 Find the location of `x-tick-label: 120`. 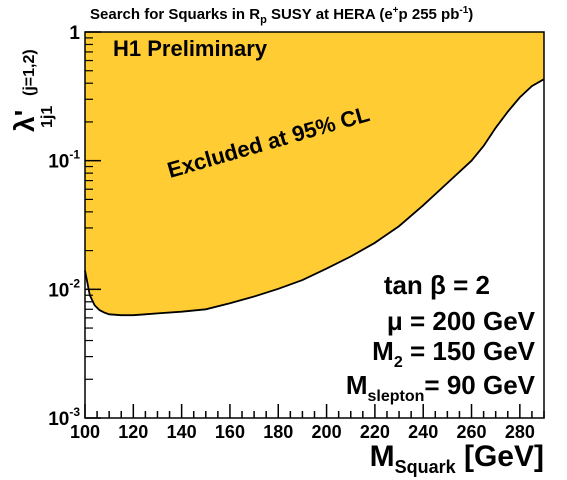

x-tick-label: 120 is located at coordinates (133, 432).